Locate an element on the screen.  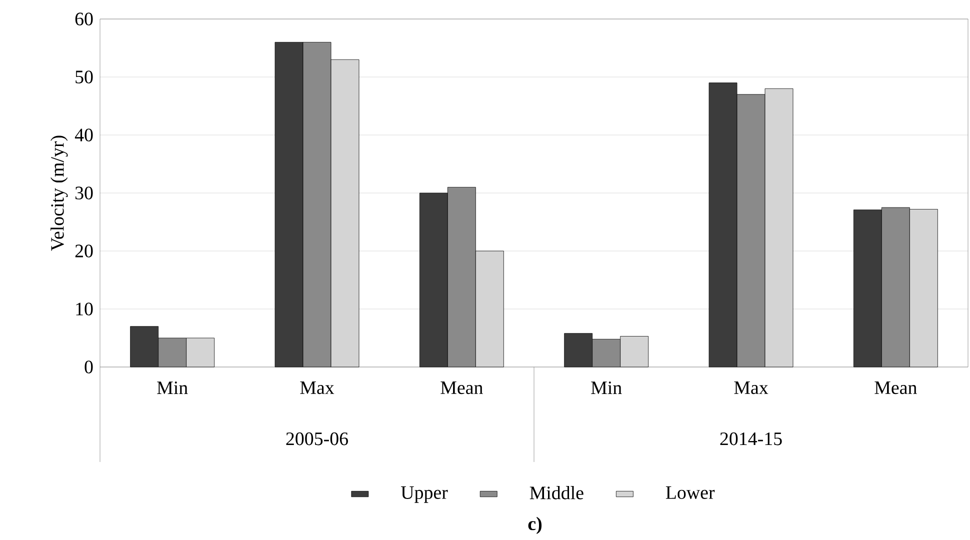
y-tick-label: 60 is located at coordinates (84, 19).